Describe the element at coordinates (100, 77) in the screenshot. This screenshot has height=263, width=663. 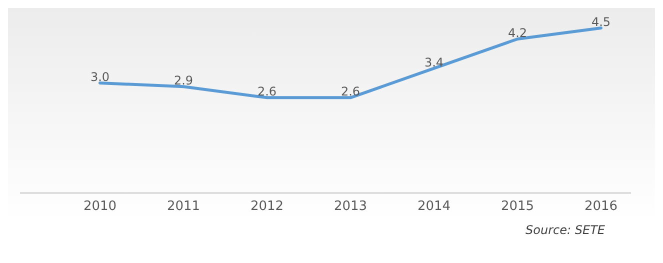
I see `data-label: 3.0` at that location.